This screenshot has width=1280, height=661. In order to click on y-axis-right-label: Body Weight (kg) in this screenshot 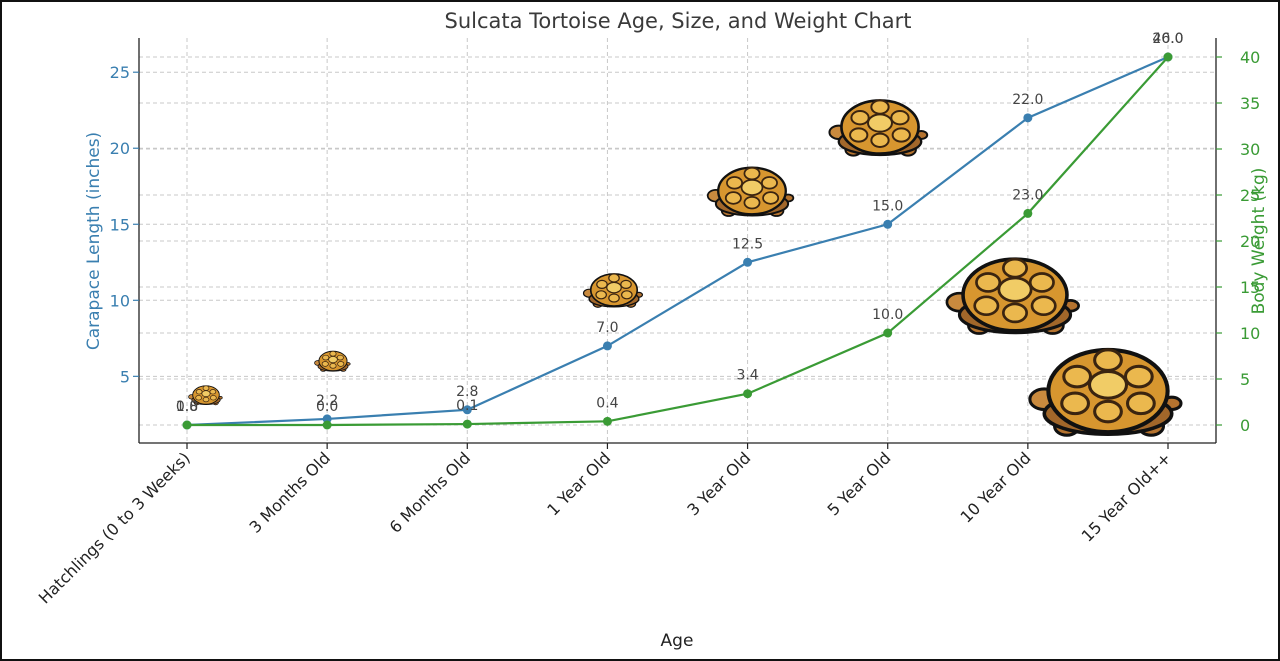, I will do `click(1259, 241)`.